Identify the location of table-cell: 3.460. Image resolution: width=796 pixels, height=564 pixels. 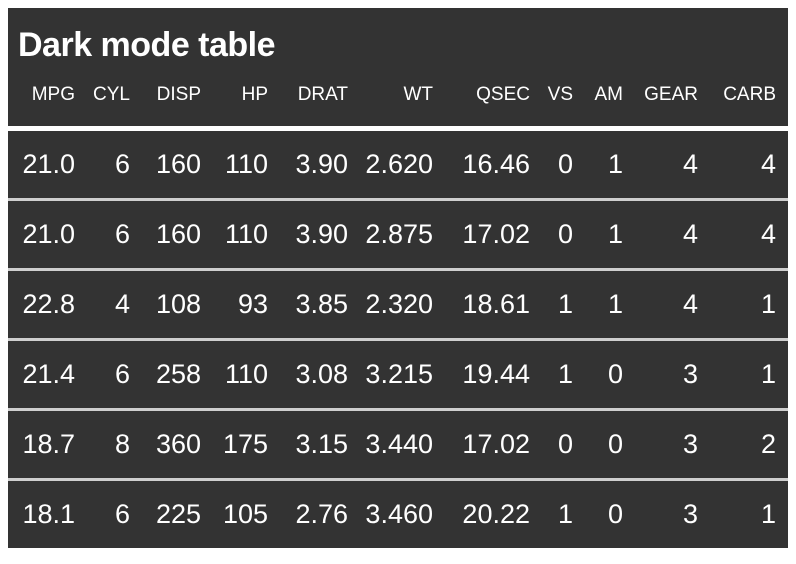
(402, 513).